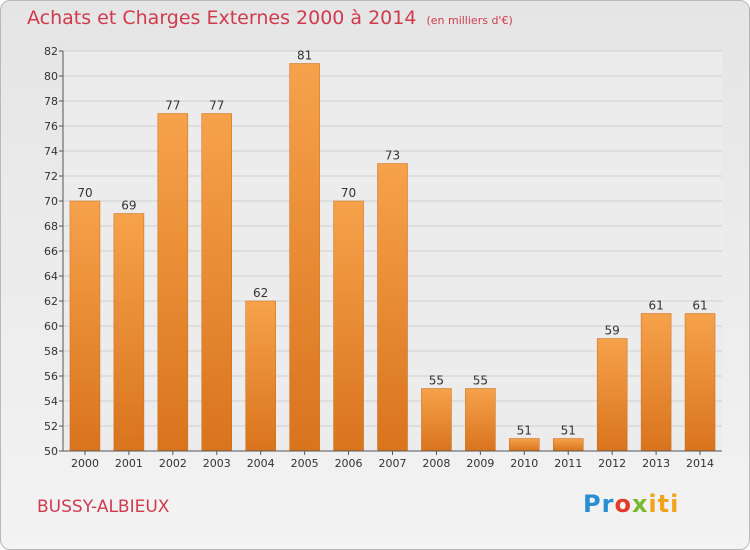 This screenshot has height=550, width=750. What do you see at coordinates (524, 463) in the screenshot?
I see `x-tick-label-2010: 2010` at bounding box center [524, 463].